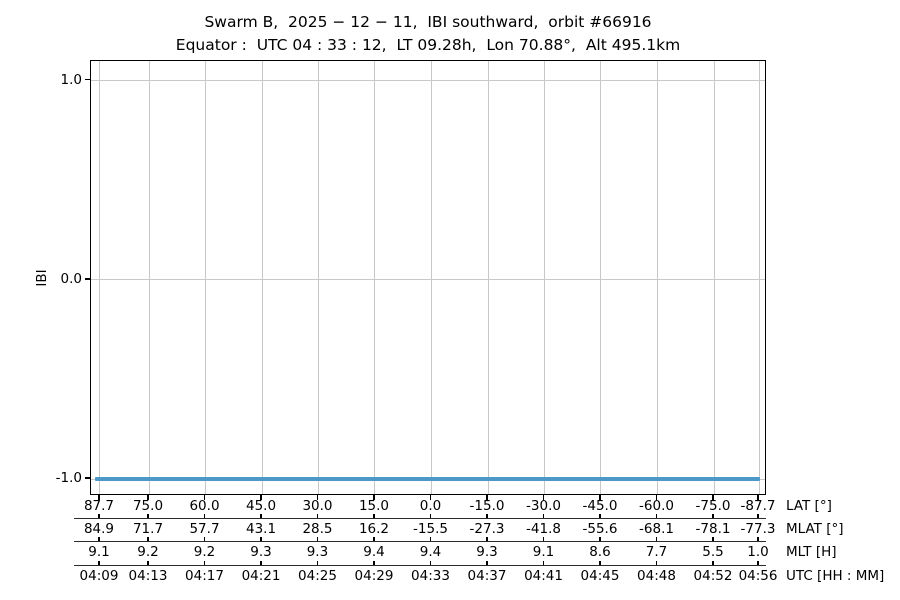 This screenshot has height=600, width=900. What do you see at coordinates (317, 529) in the screenshot?
I see `x-tick-label-mlat: 28.5` at bounding box center [317, 529].